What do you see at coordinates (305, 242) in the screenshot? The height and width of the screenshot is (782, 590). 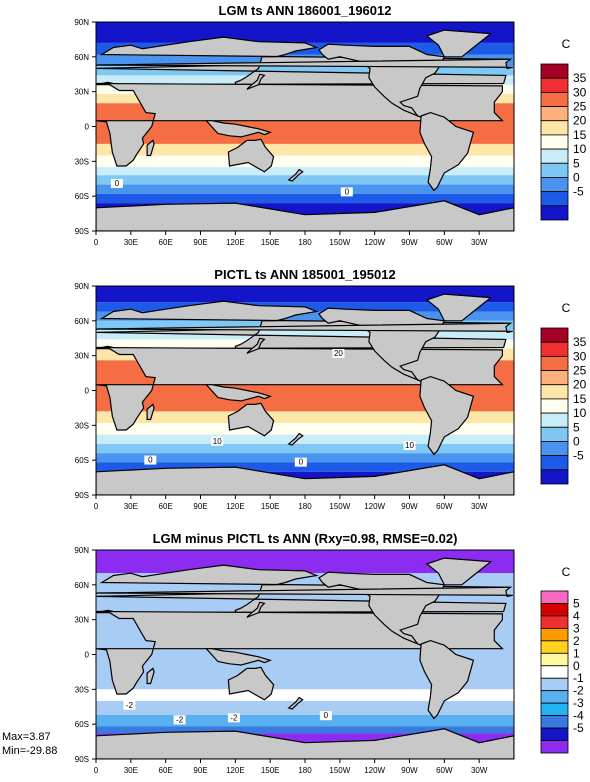 I see `x-tick-label: 180` at bounding box center [305, 242].